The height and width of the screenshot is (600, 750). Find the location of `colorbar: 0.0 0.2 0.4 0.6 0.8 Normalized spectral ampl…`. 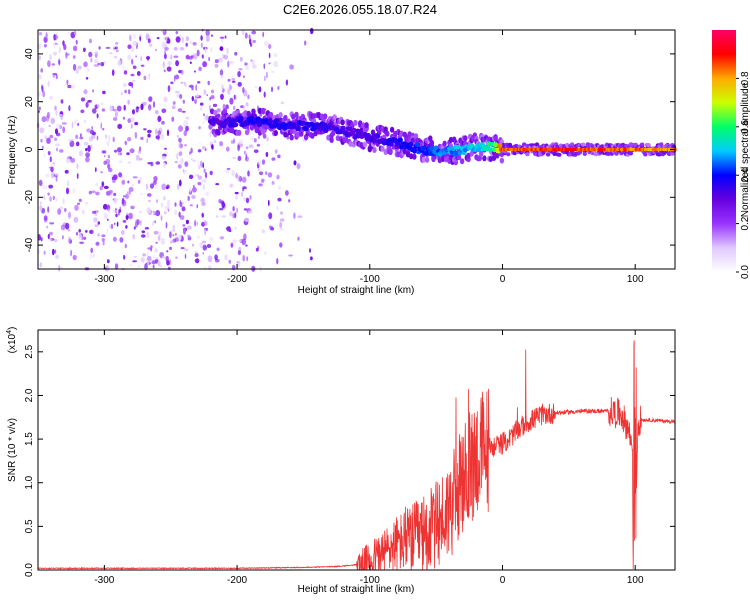

colorbar: 0.0 0.2 0.4 0.6 0.8 Normalized spectral ampl… is located at coordinates (731, 154).